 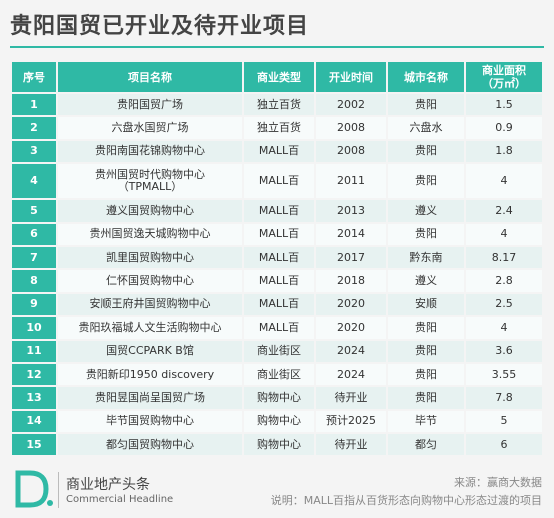 What do you see at coordinates (150, 151) in the screenshot?
I see `row-project-name: 贵阳南国花锦购物中心` at bounding box center [150, 151].